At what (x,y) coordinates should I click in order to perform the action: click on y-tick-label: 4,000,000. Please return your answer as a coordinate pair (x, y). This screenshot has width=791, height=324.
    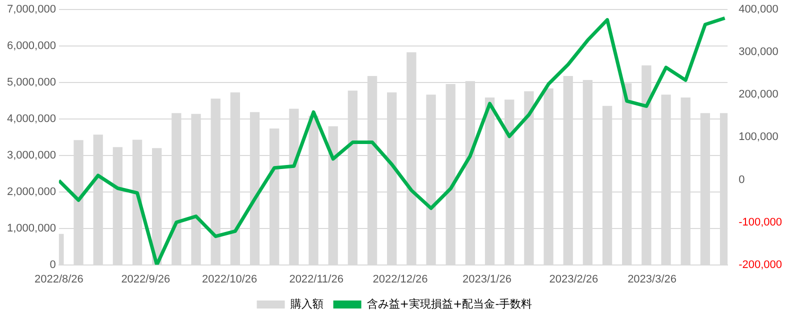
    Looking at the image, I should click on (31, 119).